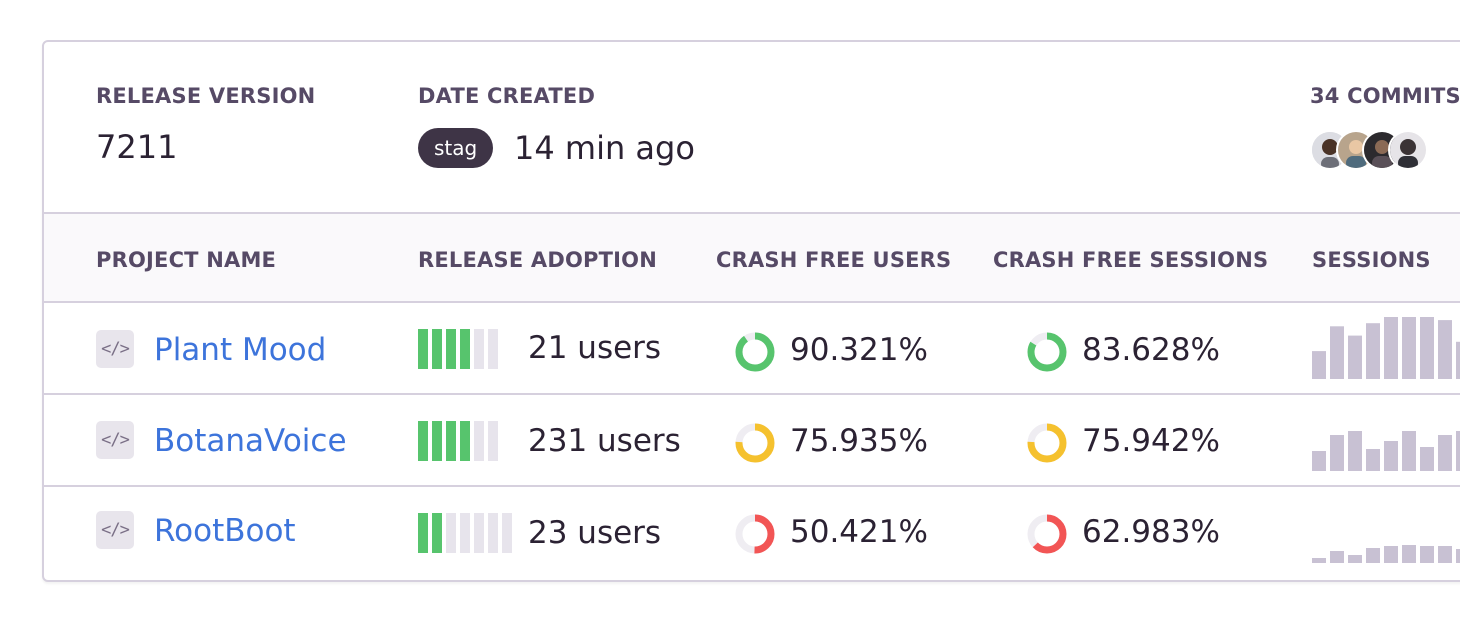  I want to click on environment-badge: stag, so click(456, 148).